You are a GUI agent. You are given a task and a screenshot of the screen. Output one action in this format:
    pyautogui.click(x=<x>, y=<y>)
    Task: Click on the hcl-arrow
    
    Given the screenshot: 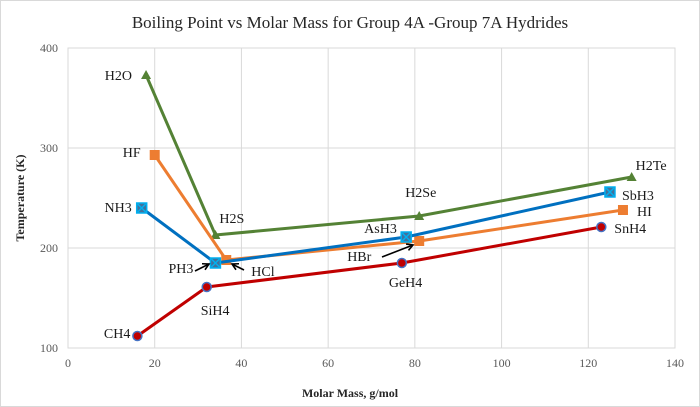 What is the action you would take?
    pyautogui.click(x=237, y=266)
    